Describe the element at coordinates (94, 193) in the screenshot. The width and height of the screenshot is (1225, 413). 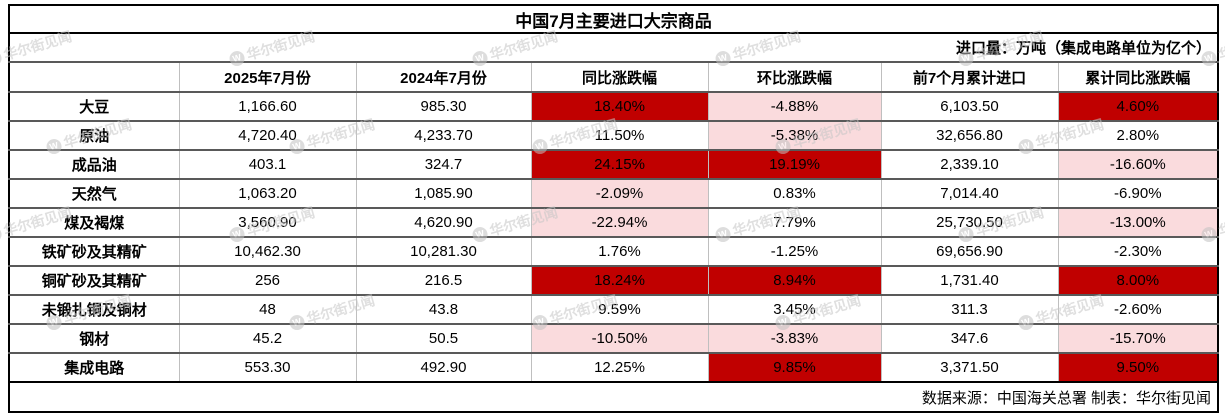
I see `commodity-name: 天然气` at that location.